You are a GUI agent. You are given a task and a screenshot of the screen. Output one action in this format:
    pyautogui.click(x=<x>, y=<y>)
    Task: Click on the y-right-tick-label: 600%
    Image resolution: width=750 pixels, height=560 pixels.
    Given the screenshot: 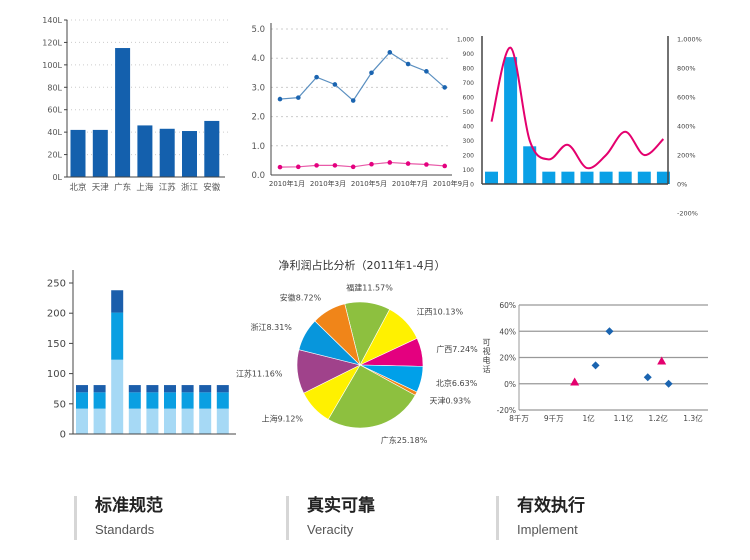 What is the action you would take?
    pyautogui.click(x=686, y=98)
    